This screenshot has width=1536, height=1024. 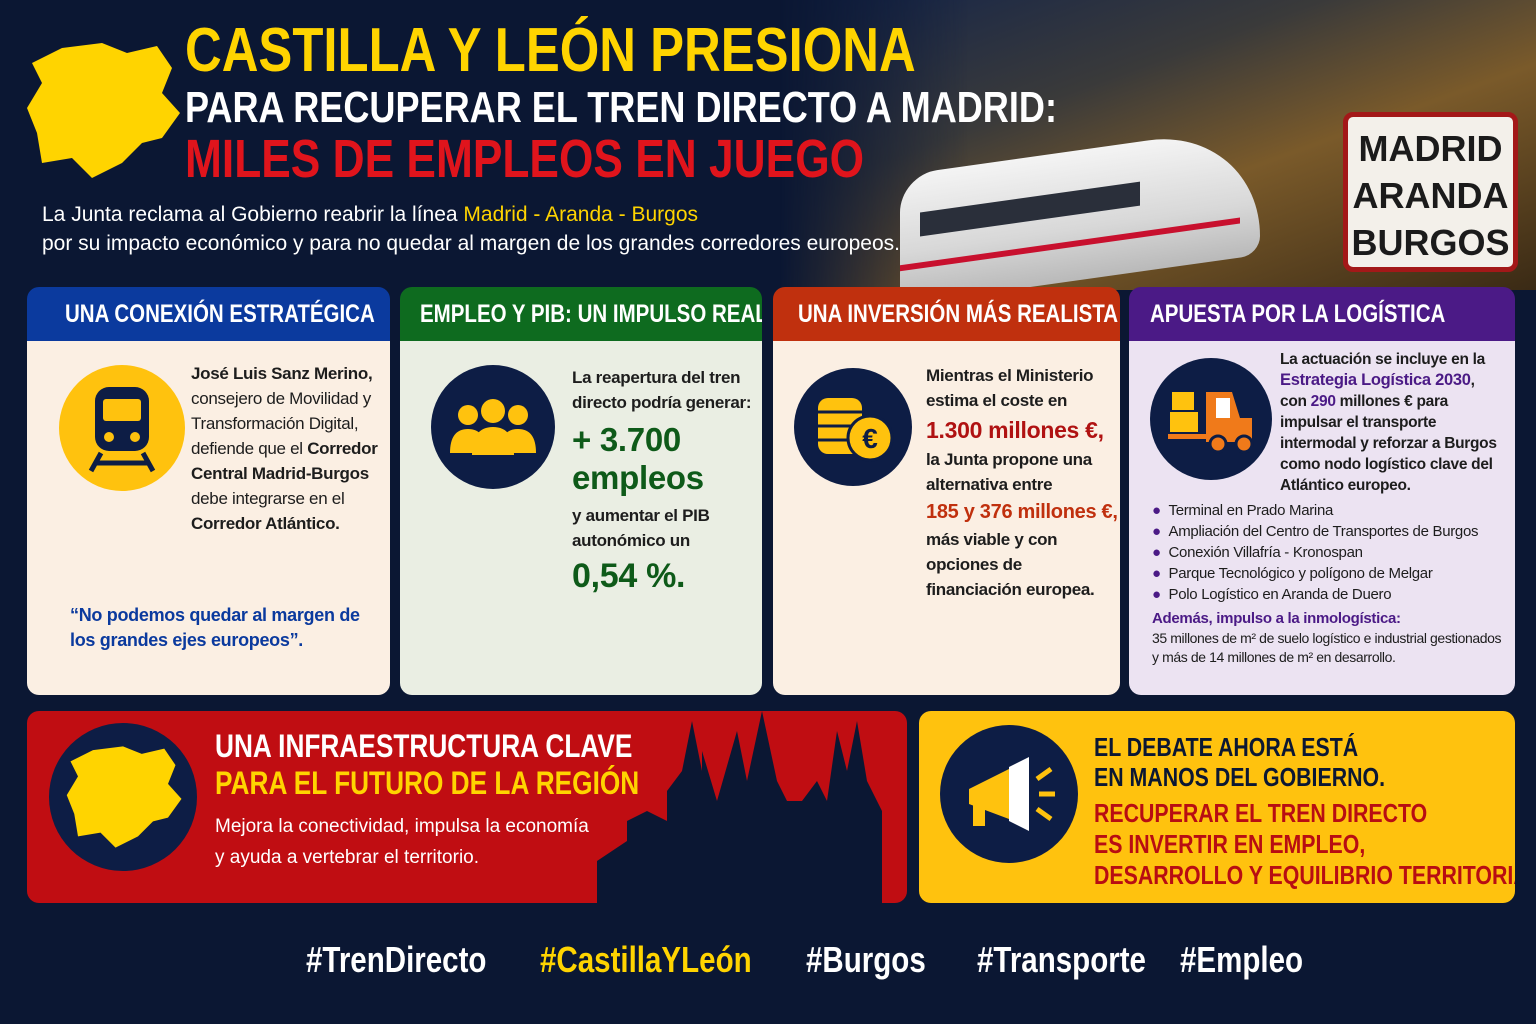 What do you see at coordinates (739, 807) in the screenshot?
I see `cathedral-silhouette` at bounding box center [739, 807].